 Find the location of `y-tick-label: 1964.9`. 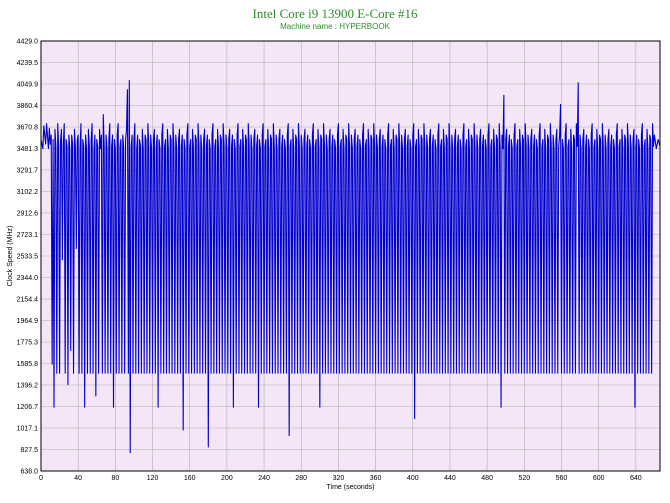

y-tick-label: 1964.9 is located at coordinates (28, 321).